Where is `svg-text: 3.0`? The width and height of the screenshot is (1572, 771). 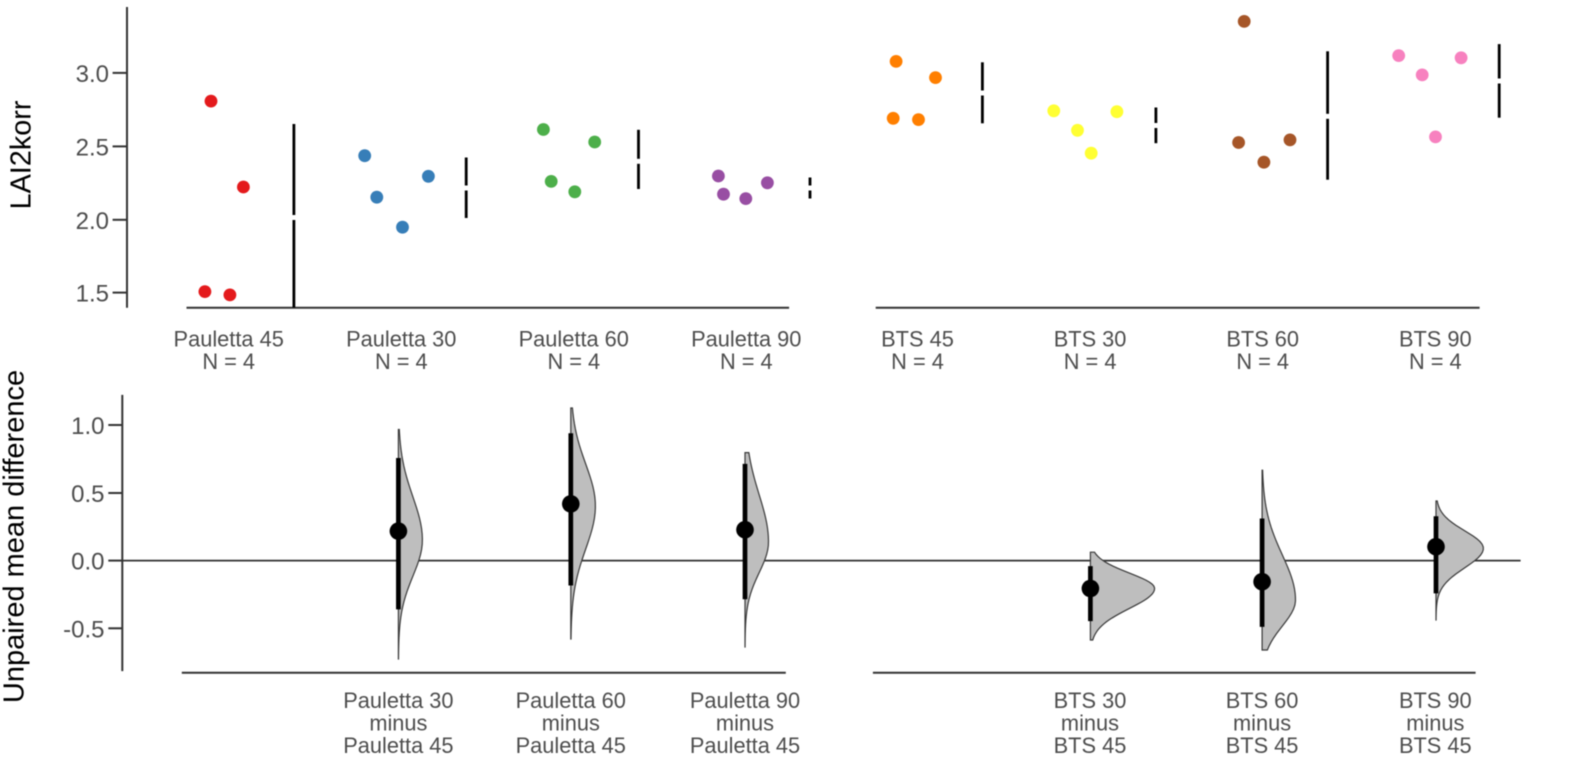
svg-text: 3.0 is located at coordinates (92, 74).